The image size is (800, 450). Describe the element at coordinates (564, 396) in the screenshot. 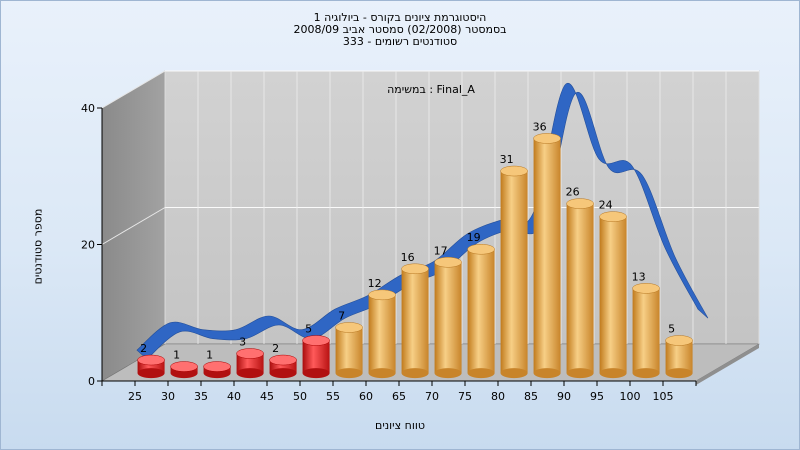

I see `x-tick-label: 90` at that location.